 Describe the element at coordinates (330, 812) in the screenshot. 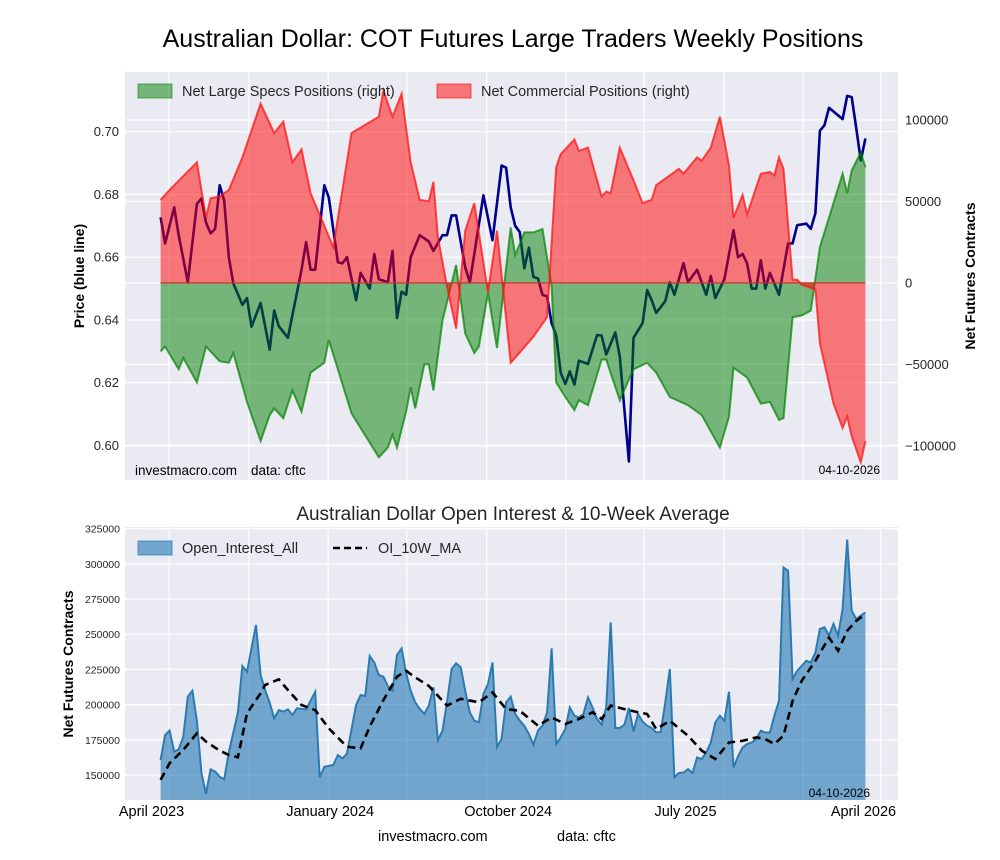

I see `x-tick-label: January 2024` at that location.